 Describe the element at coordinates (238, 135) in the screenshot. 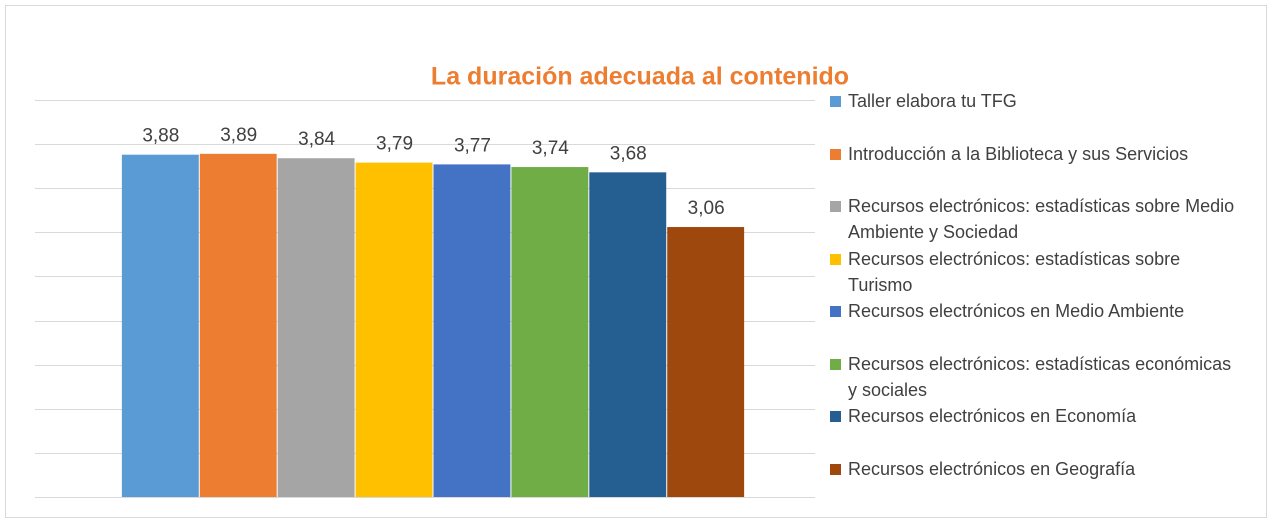

I see `data-label: 3,89` at that location.